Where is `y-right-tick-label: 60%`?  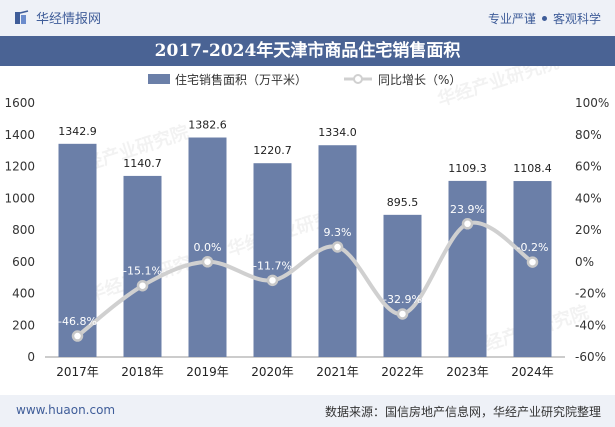
y-right-tick-label: 60% is located at coordinates (588, 167).